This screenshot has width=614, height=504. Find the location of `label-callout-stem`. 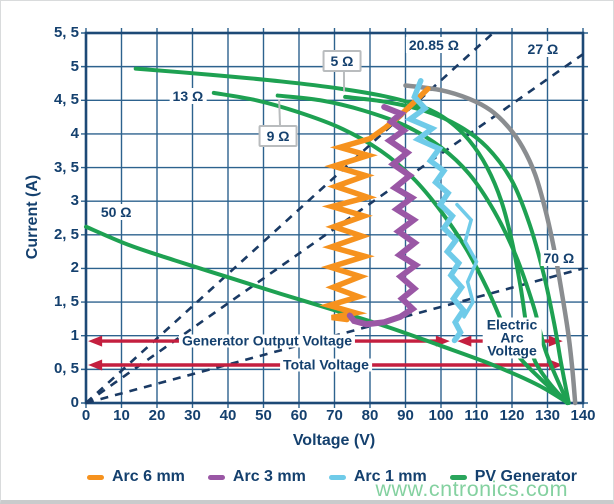

label-callout-stem is located at coordinates (280, 112).